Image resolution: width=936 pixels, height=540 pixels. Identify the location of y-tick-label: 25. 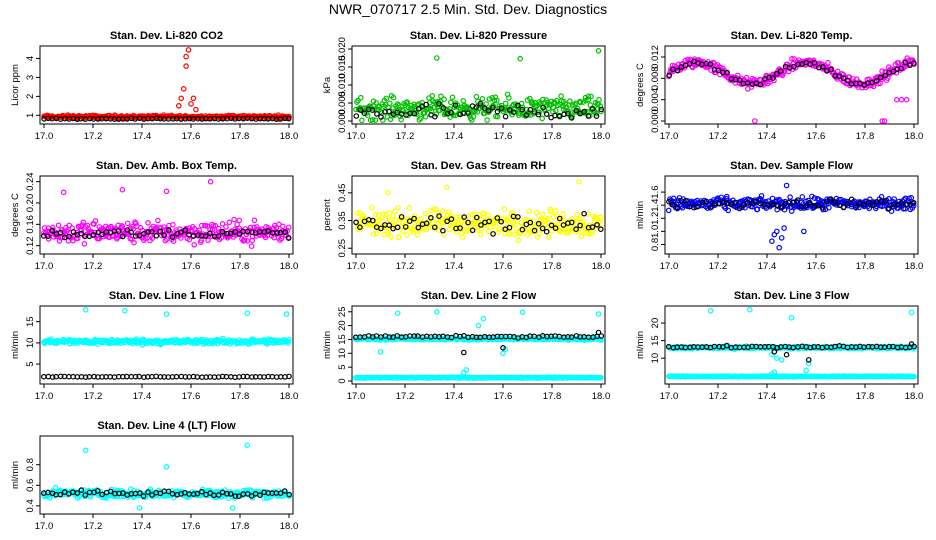
(342, 311).